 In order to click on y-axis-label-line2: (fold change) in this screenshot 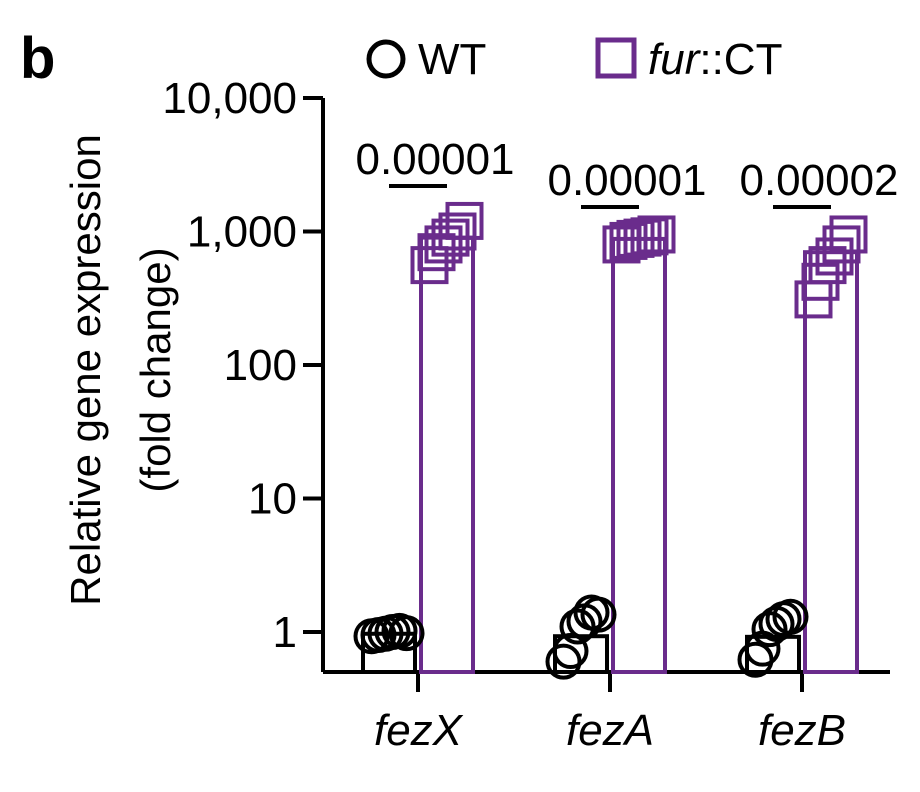, I will do `click(155, 369)`.